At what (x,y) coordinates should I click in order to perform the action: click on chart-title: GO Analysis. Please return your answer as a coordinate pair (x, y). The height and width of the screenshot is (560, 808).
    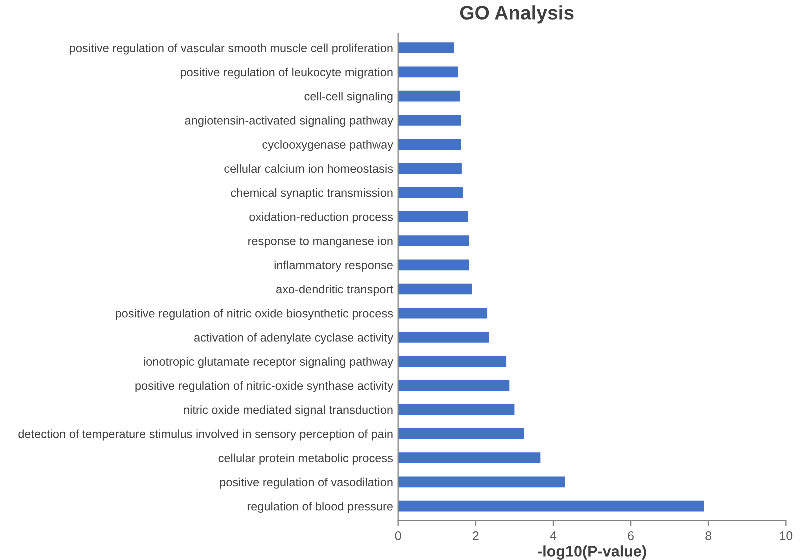
    Looking at the image, I should click on (517, 15).